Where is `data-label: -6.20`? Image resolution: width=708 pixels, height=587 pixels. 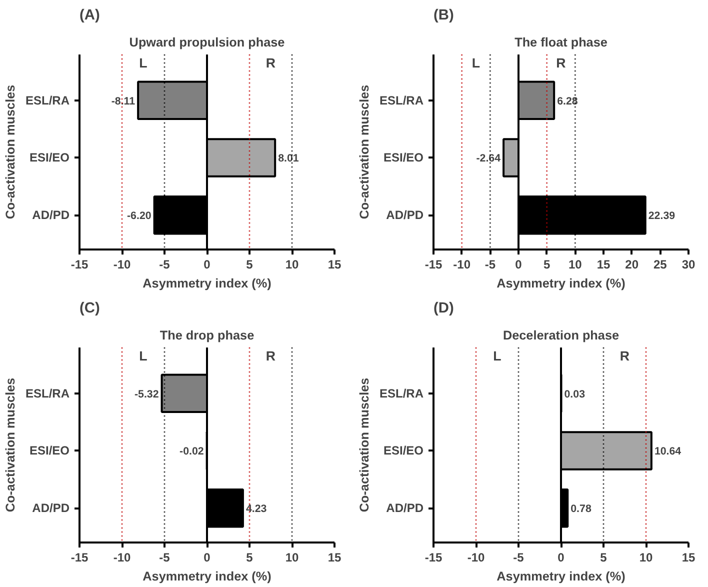 data-label: -6.20 is located at coordinates (139, 216).